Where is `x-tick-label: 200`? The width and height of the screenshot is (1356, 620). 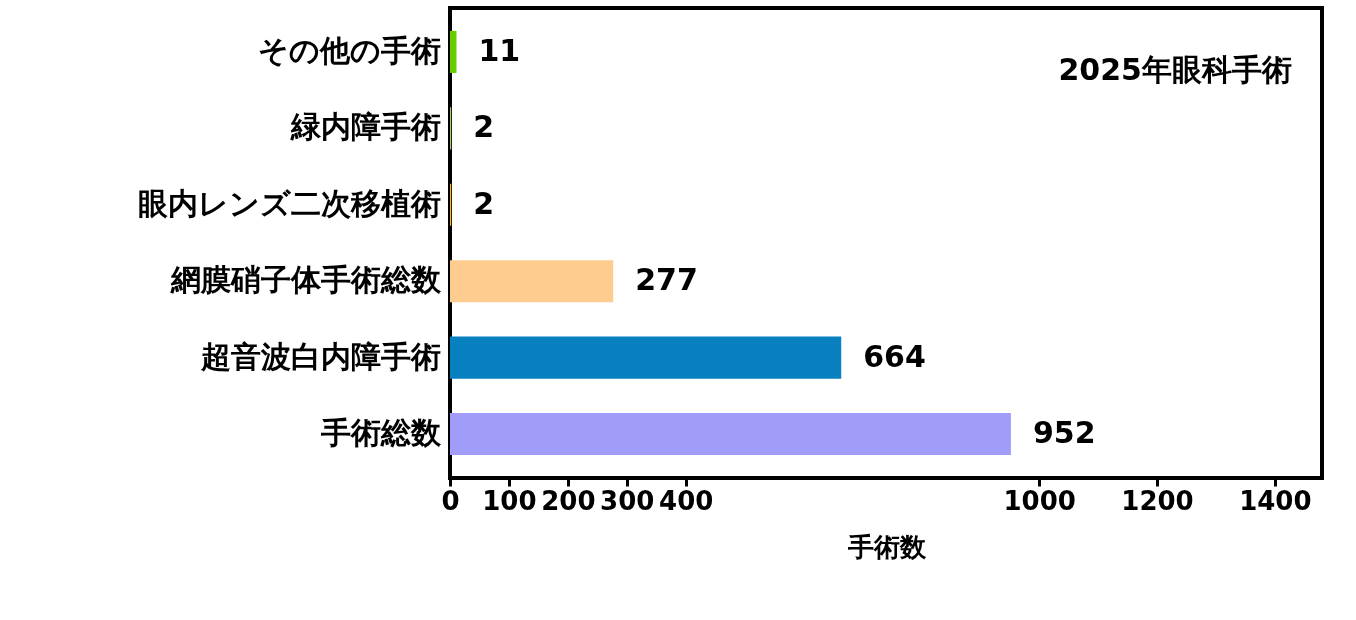 x-tick-label: 200 is located at coordinates (568, 500).